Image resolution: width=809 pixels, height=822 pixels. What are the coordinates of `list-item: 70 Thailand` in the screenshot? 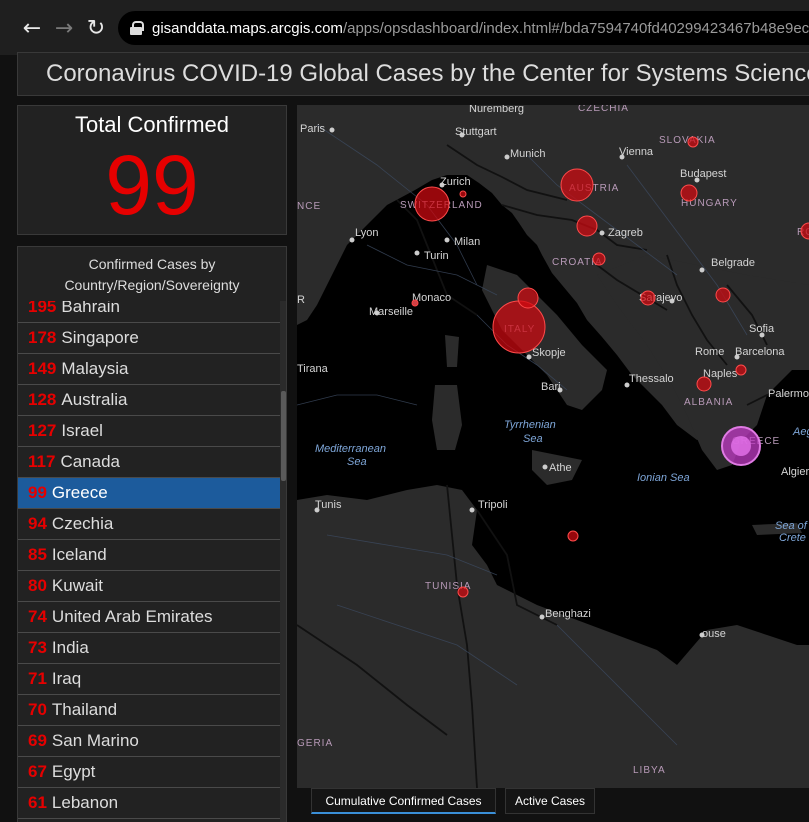 It's located at (149, 710).